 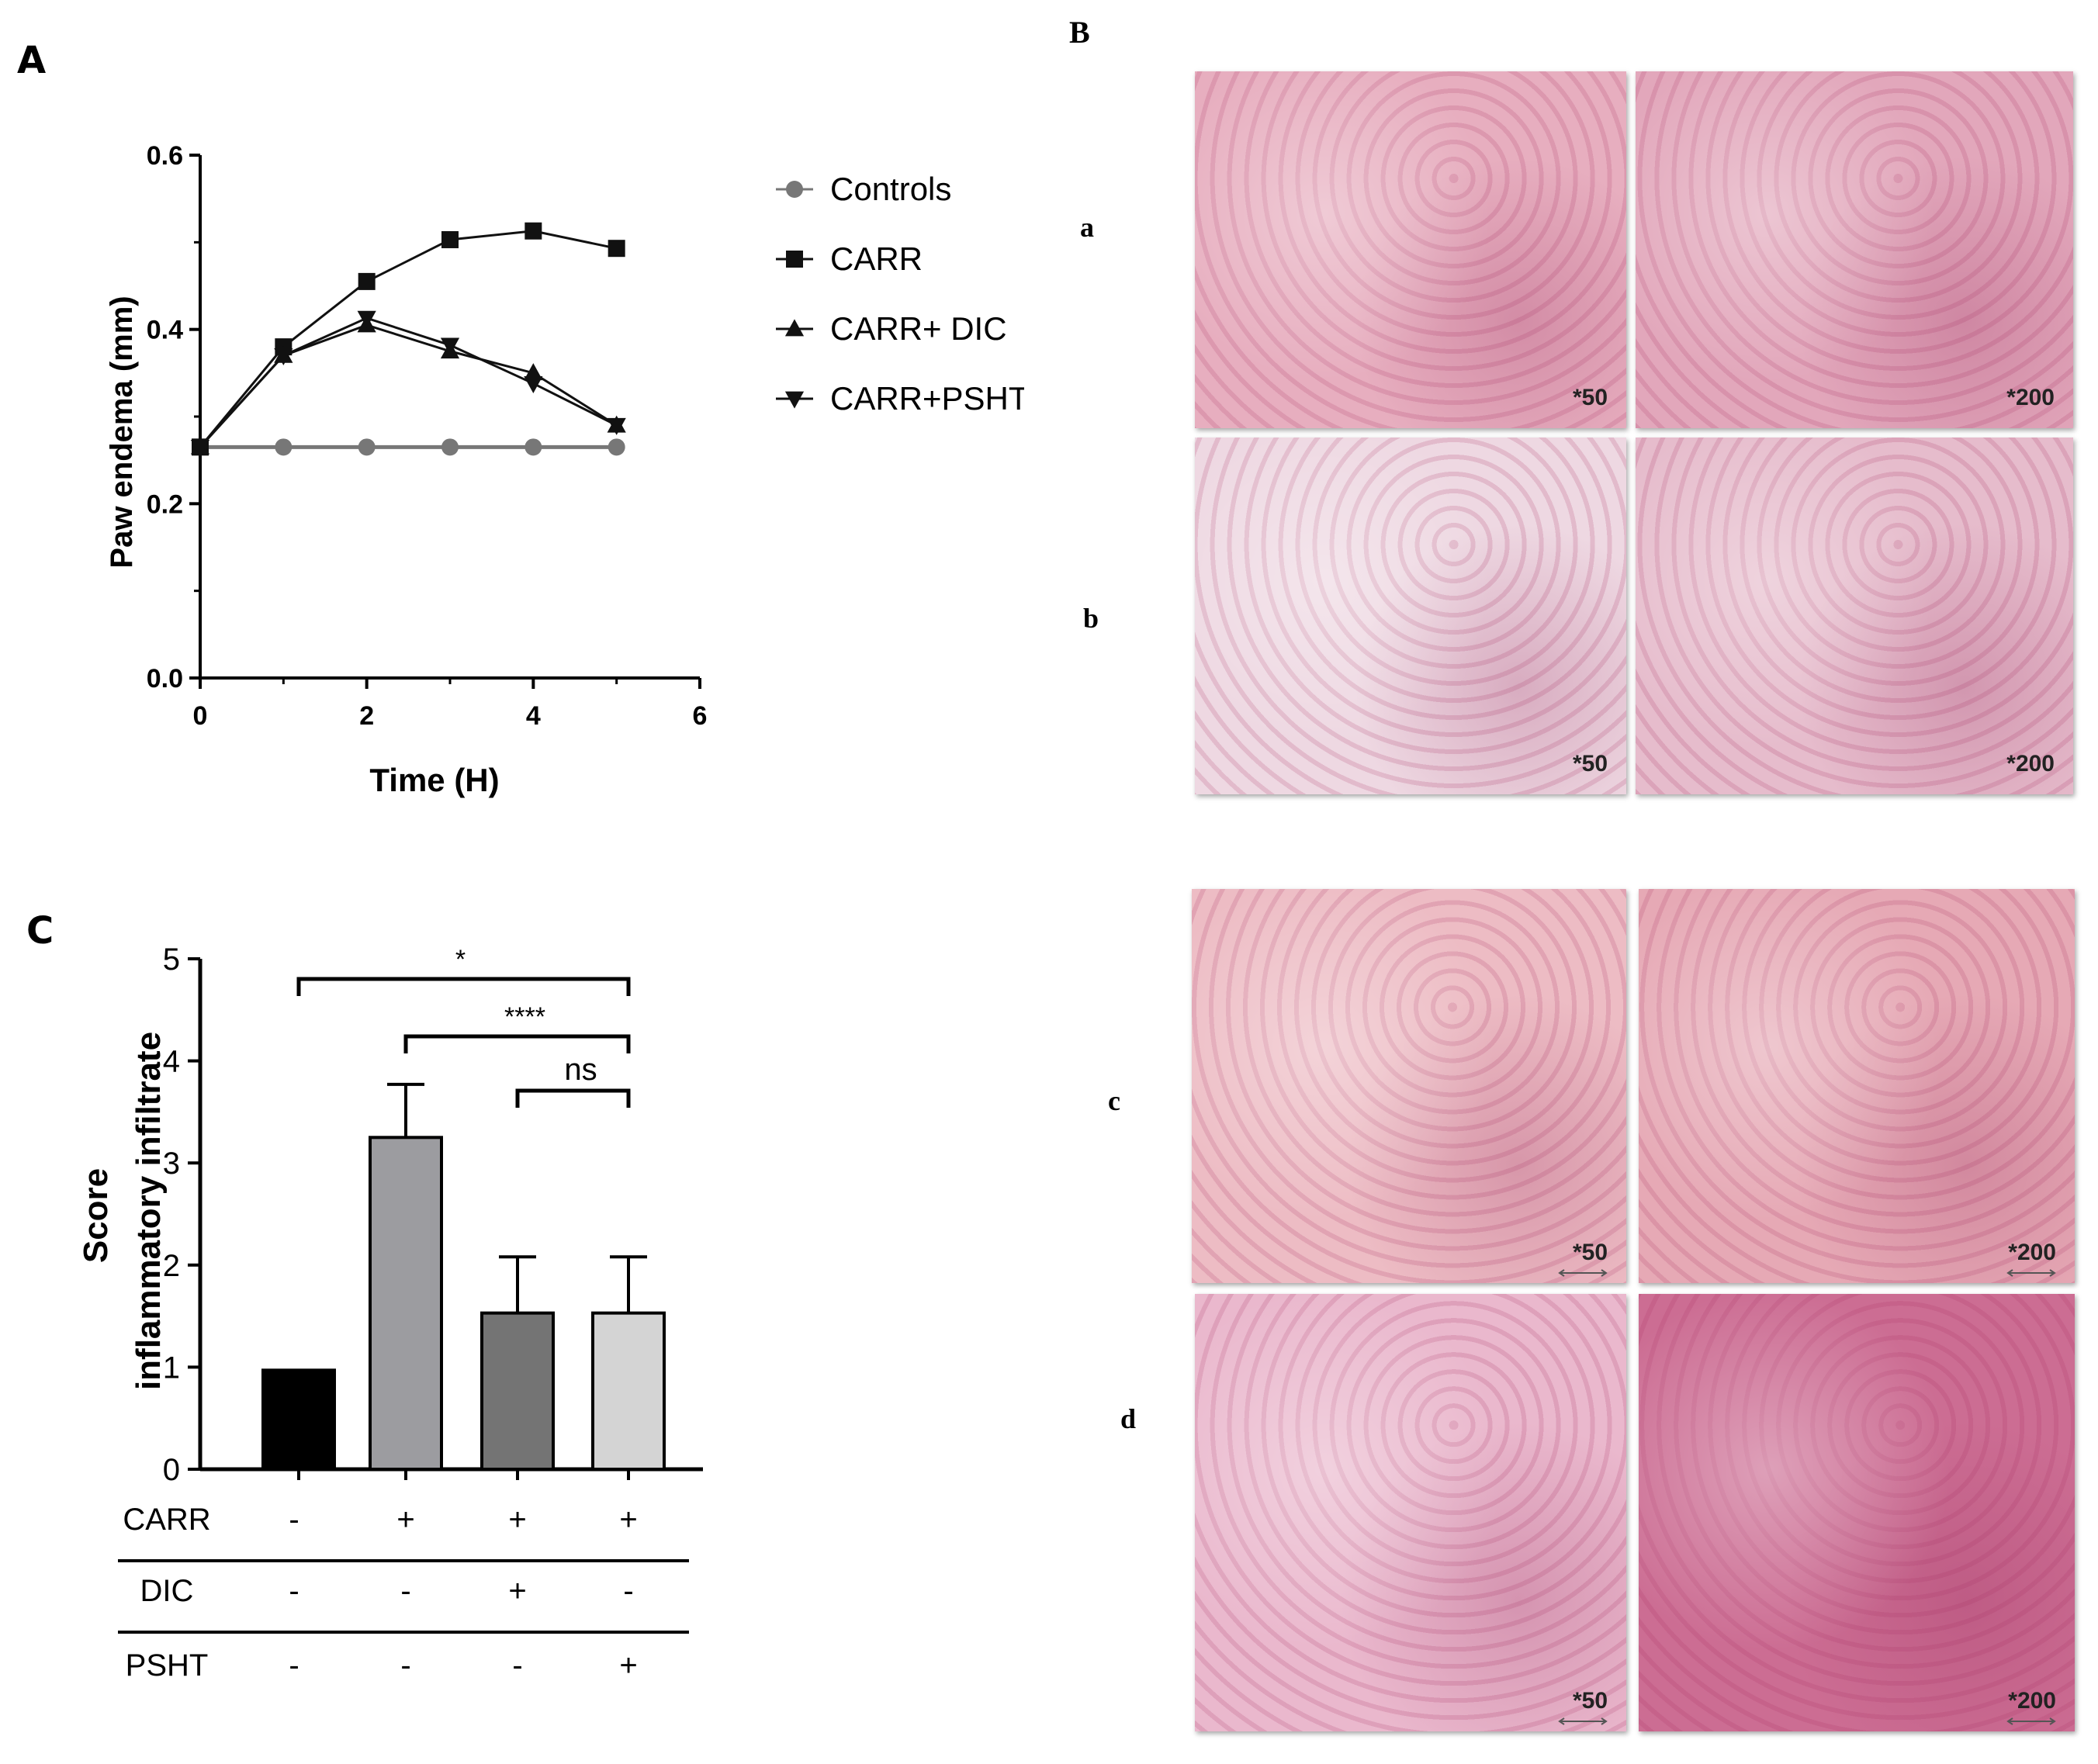 I want to click on y-tick-label: 0.4, so click(x=165, y=330).